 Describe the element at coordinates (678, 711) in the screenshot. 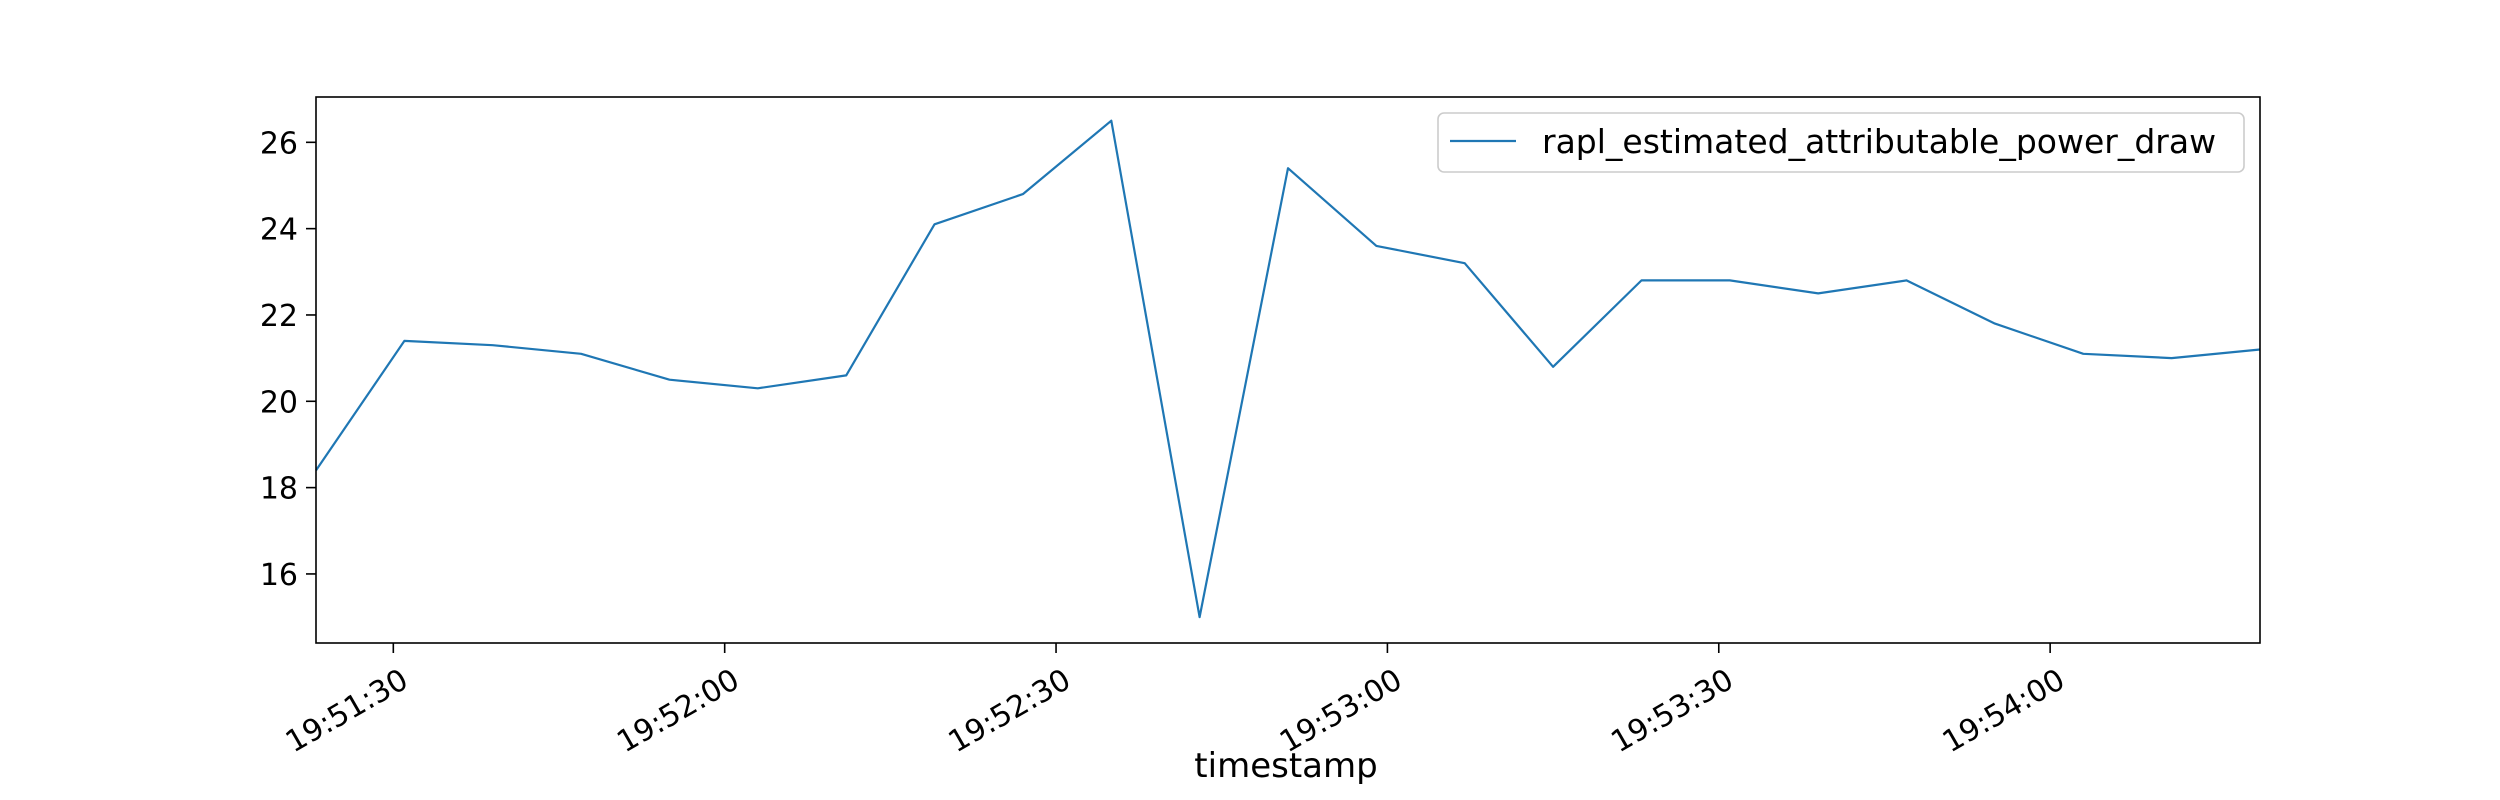

I see `x-tick-label: 19:52:00` at that location.